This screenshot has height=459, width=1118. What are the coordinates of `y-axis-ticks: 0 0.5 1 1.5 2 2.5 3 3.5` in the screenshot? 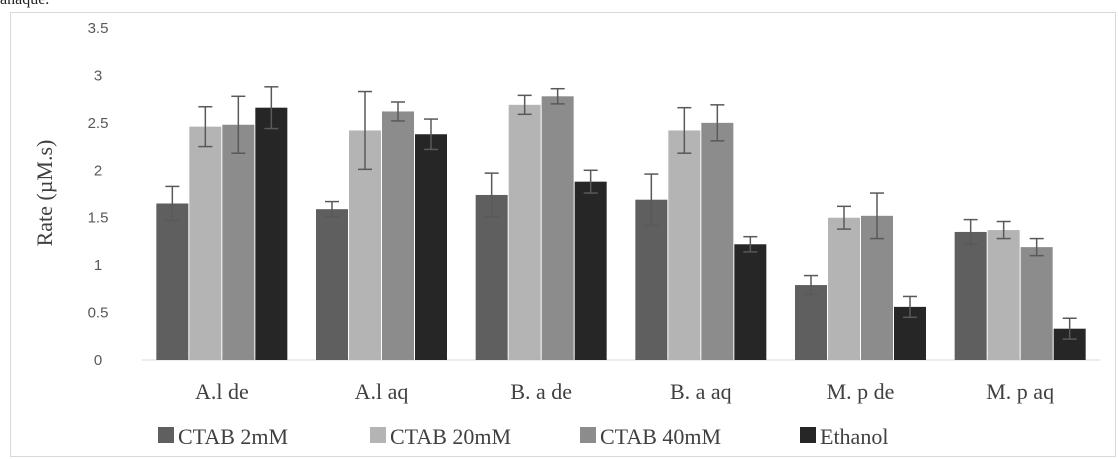 It's located at (98, 194).